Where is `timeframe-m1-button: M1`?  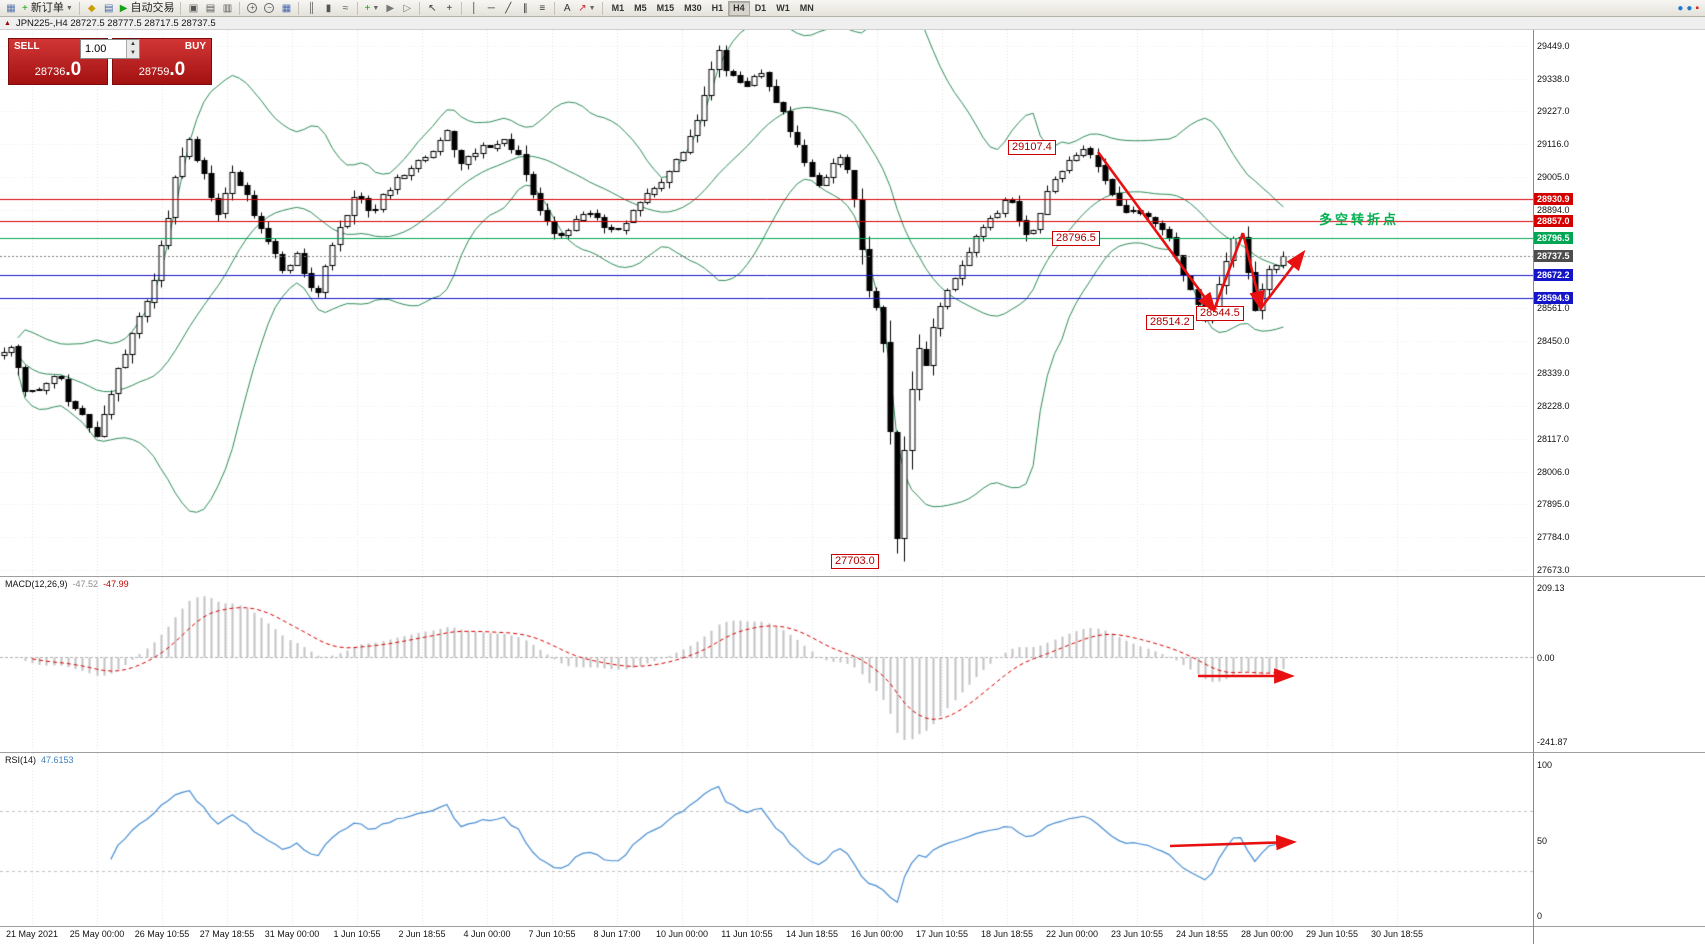
timeframe-m1-button: M1 is located at coordinates (618, 8).